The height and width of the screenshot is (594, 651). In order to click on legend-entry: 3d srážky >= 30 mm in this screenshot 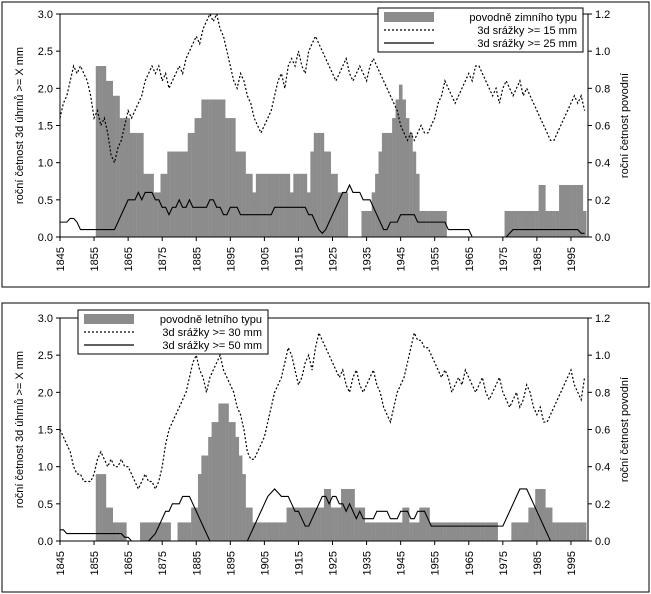, I will do `click(212, 333)`.